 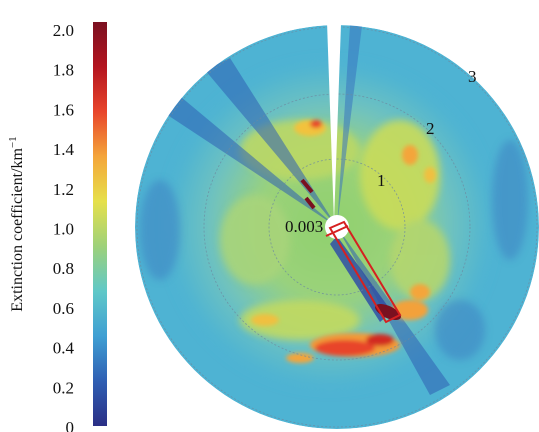 I want to click on blocked-sector-wedge, so click(x=334, y=122).